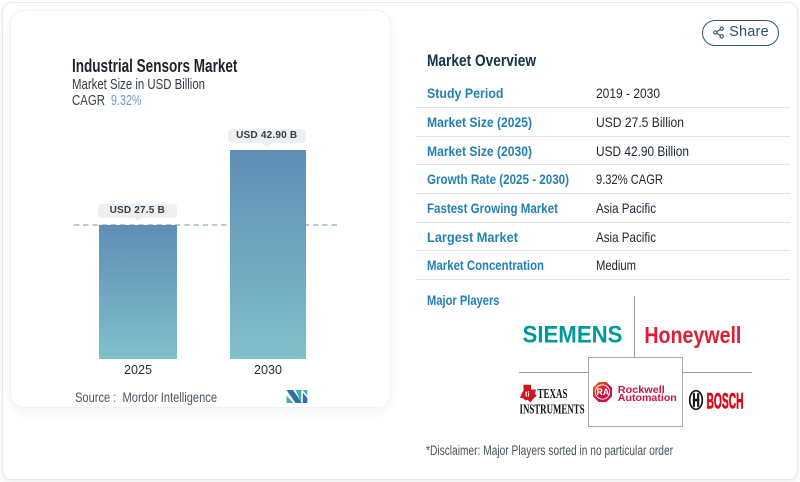 The image size is (800, 482). Describe the element at coordinates (552, 408) in the screenshot. I see `svg-text: INSTRUMENTS` at that location.